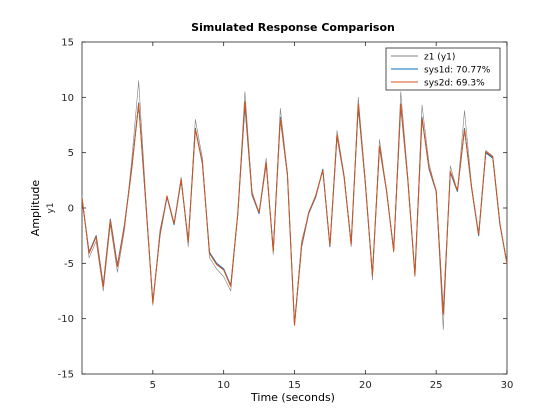 The image size is (560, 420). What do you see at coordinates (51, 207) in the screenshot?
I see `y-axis-channel-label: y1` at bounding box center [51, 207].